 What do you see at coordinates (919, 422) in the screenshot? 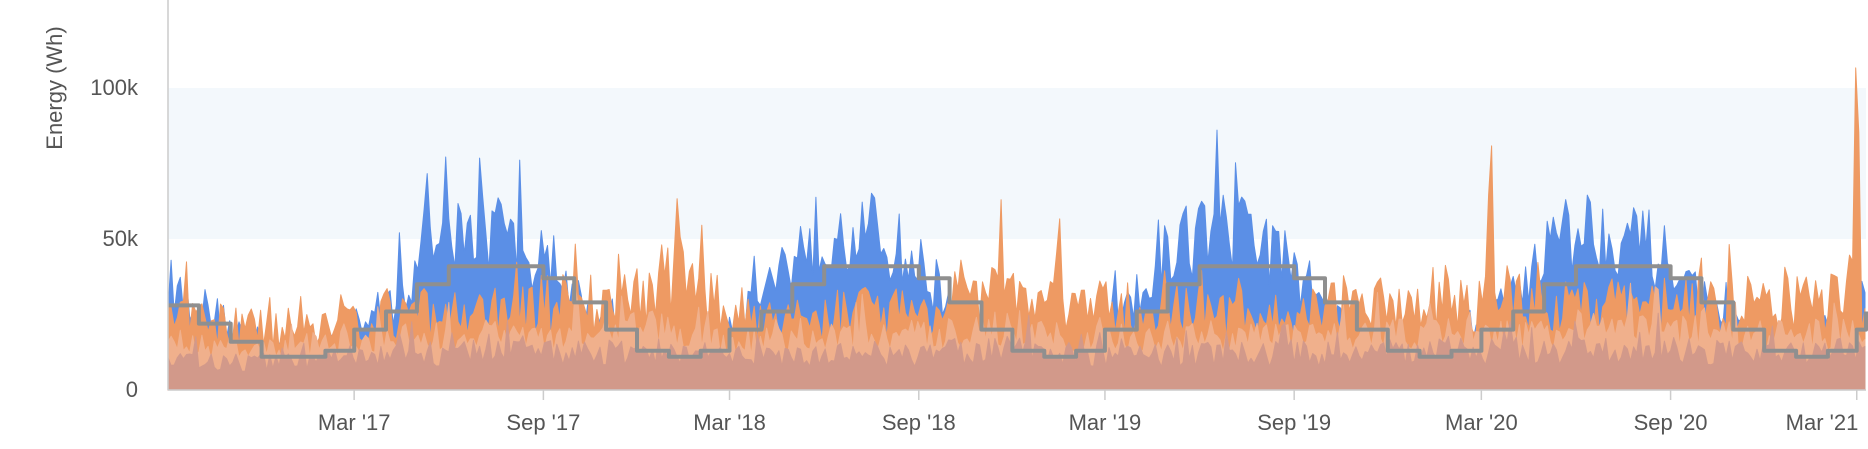
I see `x-tick-label: Sep '18` at bounding box center [919, 422].